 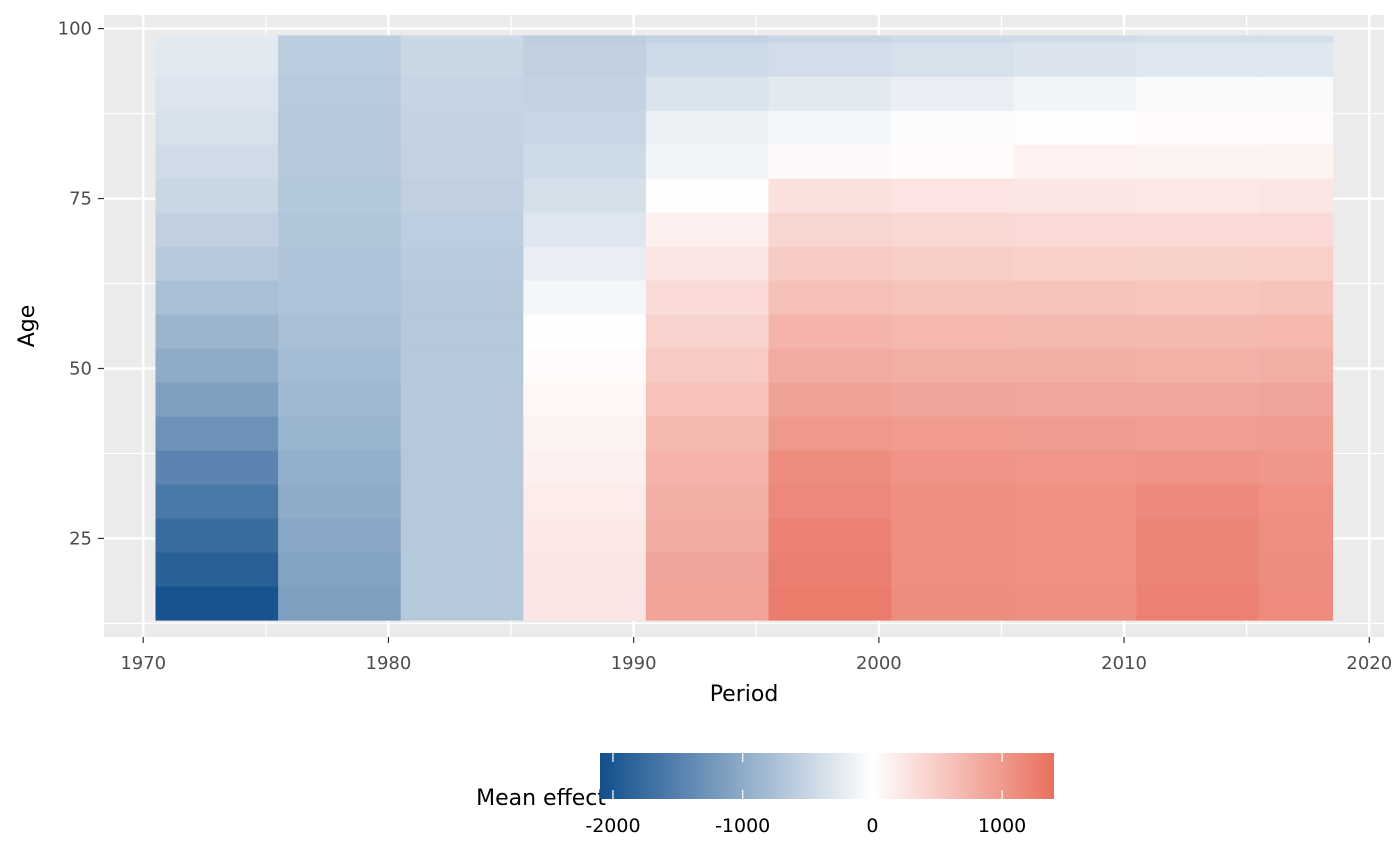 What do you see at coordinates (744, 694) in the screenshot?
I see `x-axis-title: Period` at bounding box center [744, 694].